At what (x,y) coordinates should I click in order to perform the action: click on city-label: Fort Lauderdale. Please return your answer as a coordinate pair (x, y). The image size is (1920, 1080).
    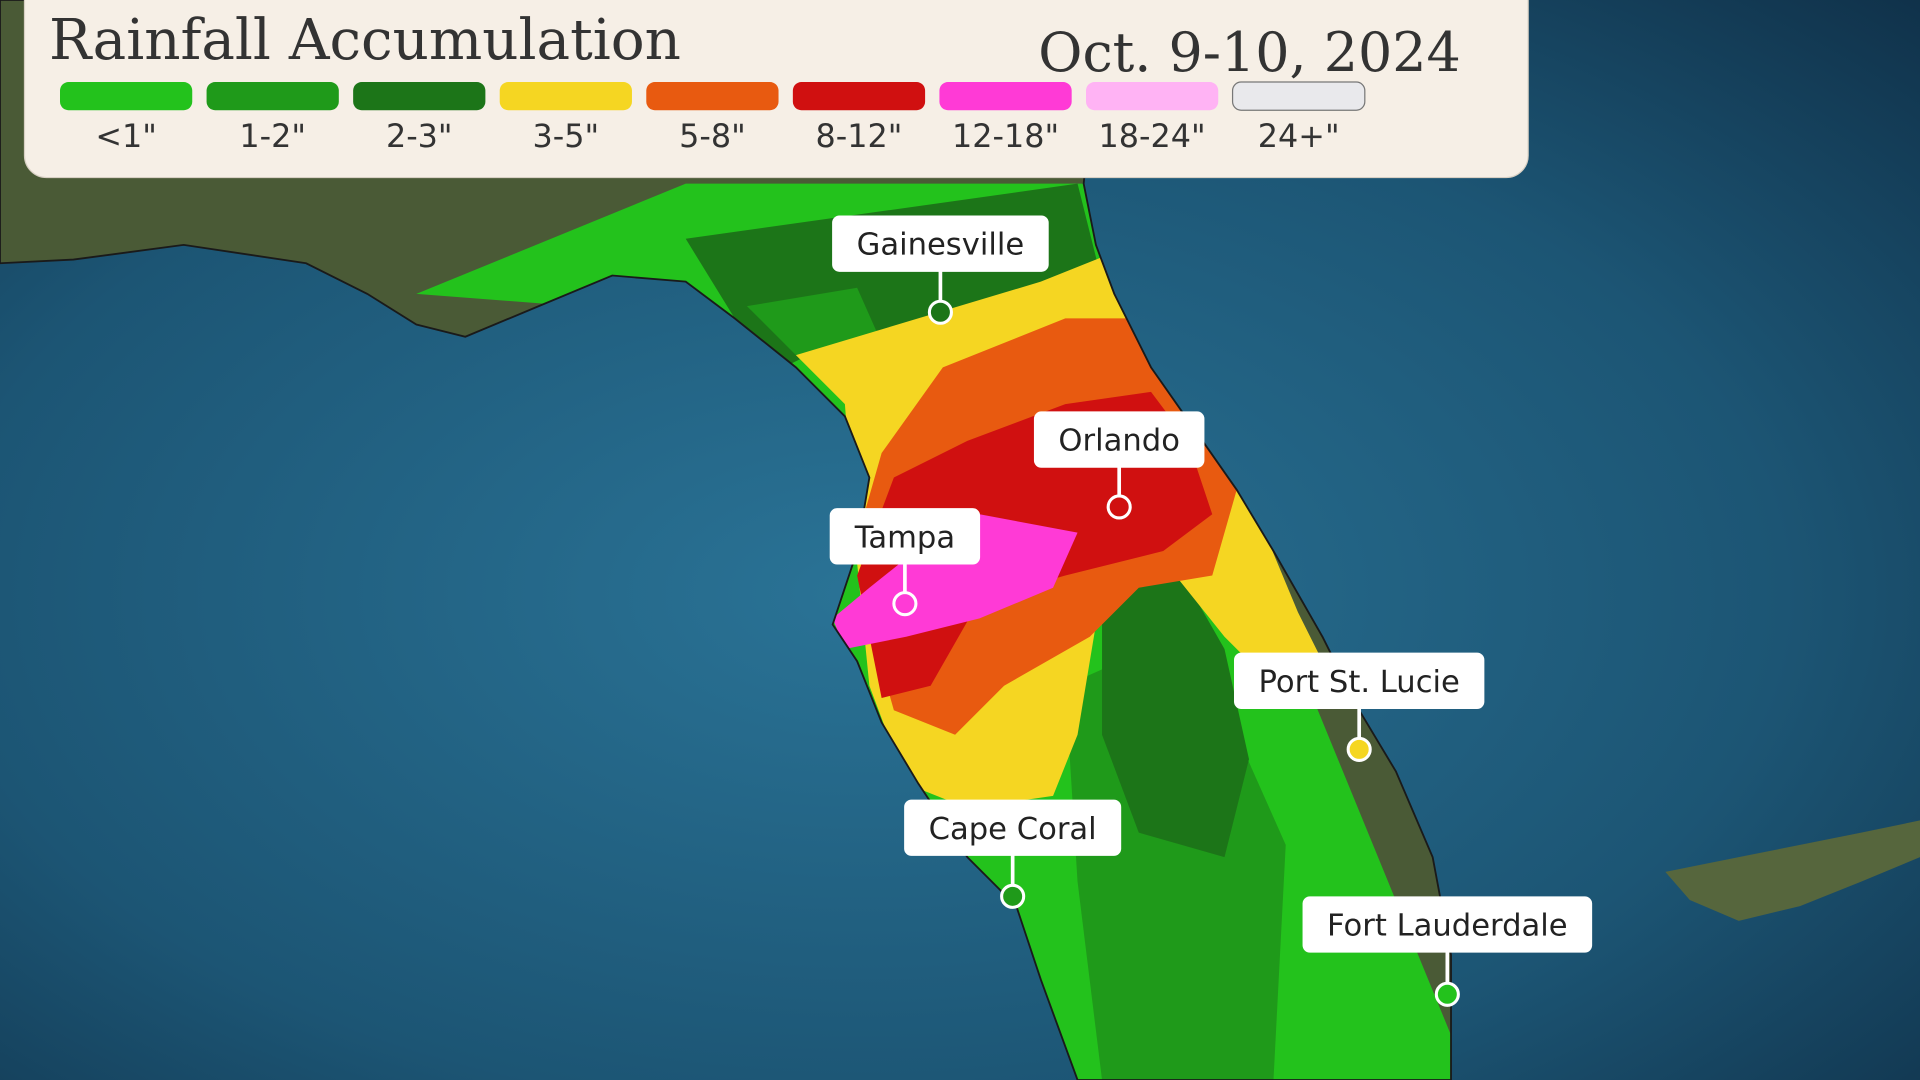
    Looking at the image, I should click on (1447, 926).